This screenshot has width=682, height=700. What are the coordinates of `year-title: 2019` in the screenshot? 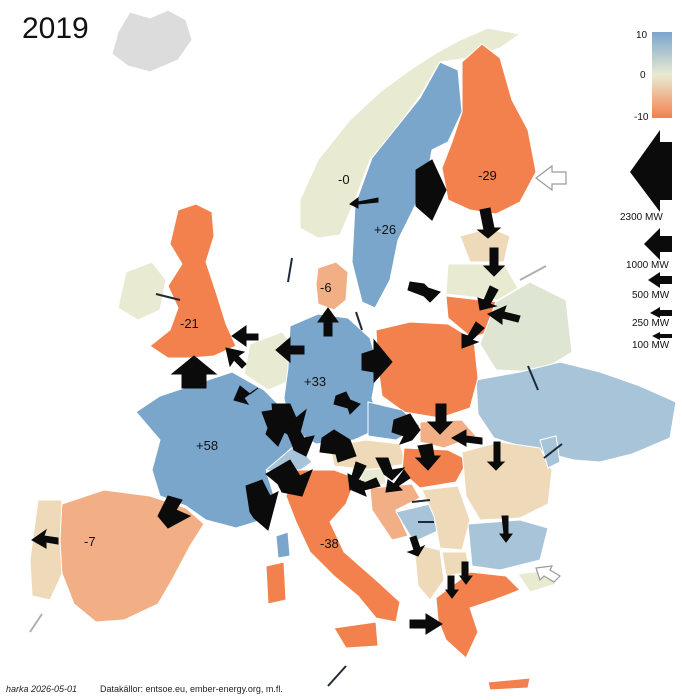 It's located at (55, 28).